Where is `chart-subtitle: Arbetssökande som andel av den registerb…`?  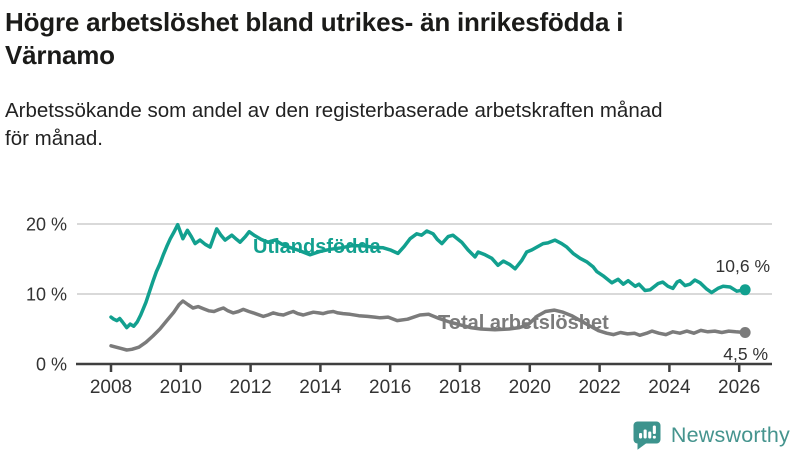 chart-subtitle: Arbetssökande som andel av den registerb… is located at coordinates (402, 125).